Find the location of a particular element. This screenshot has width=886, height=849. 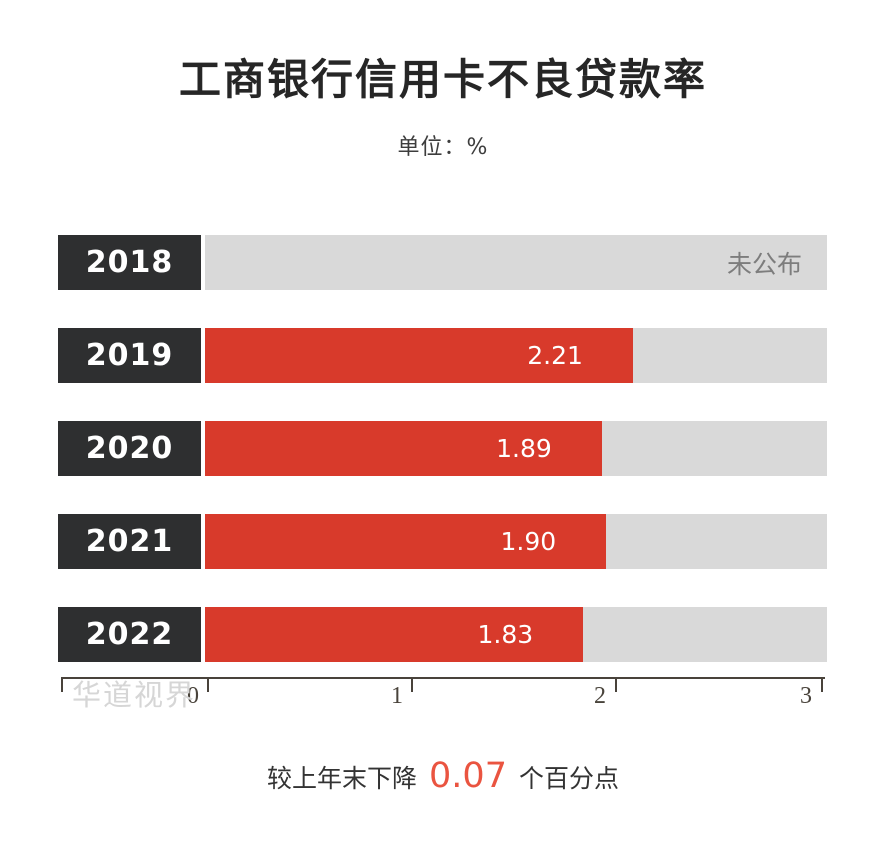

bar-row-2018: 2018 未公布 is located at coordinates (442, 262).